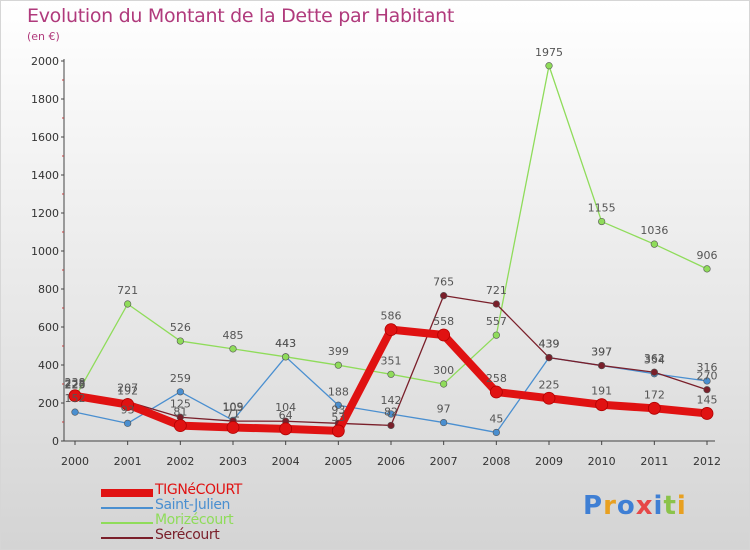 This screenshot has width=750, height=550. I want to click on data-label: 354, so click(654, 360).